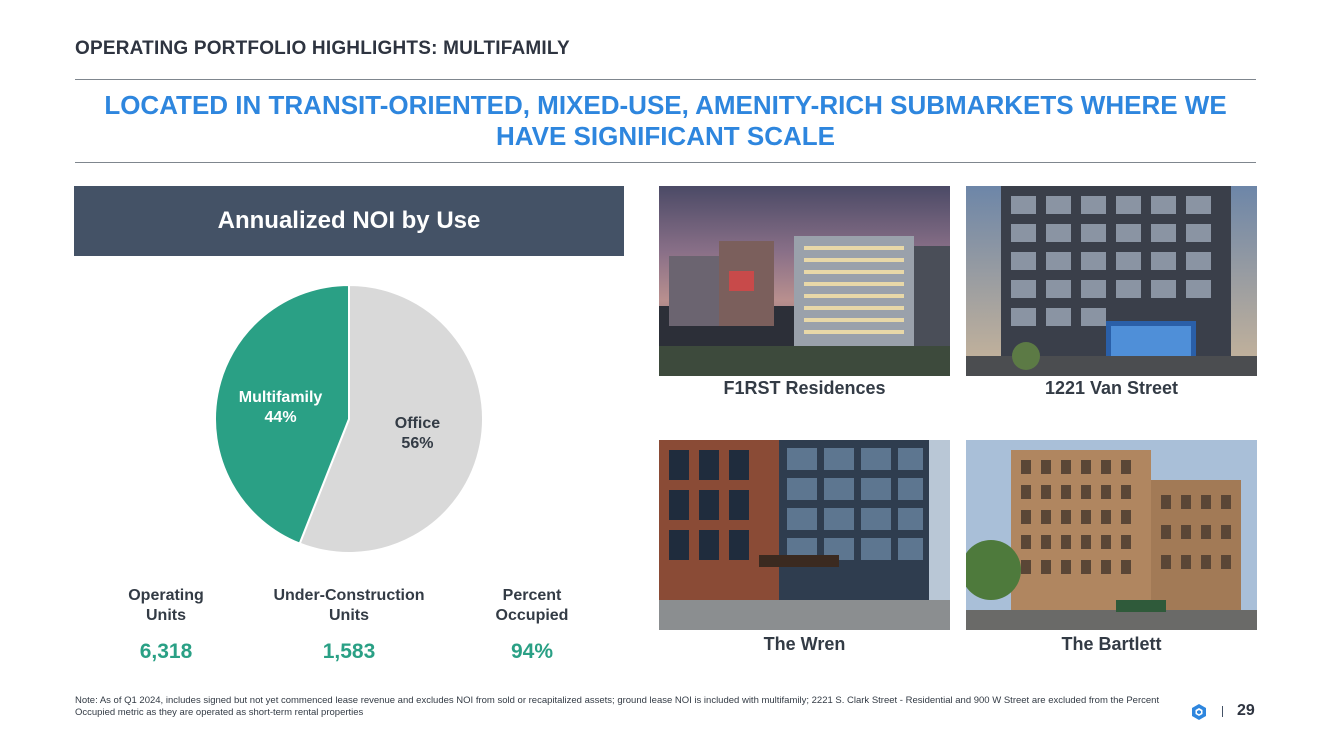  I want to click on pie-svg: Office 56% Multifamily 44%, so click(349, 418).